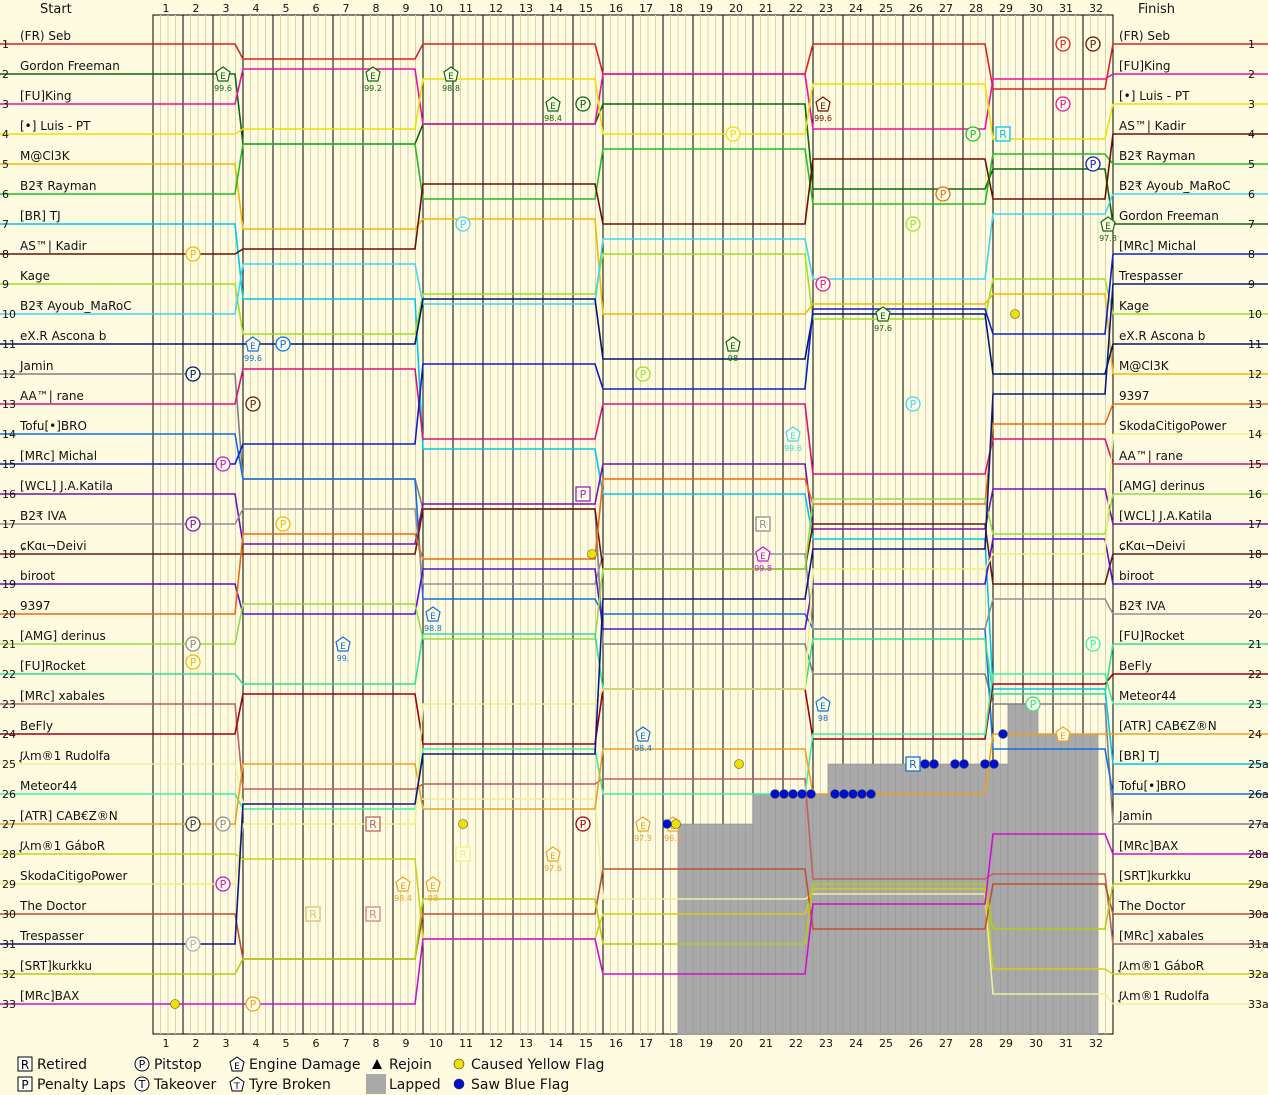  What do you see at coordinates (9, 974) in the screenshot?
I see `start-position-number: 32` at bounding box center [9, 974].